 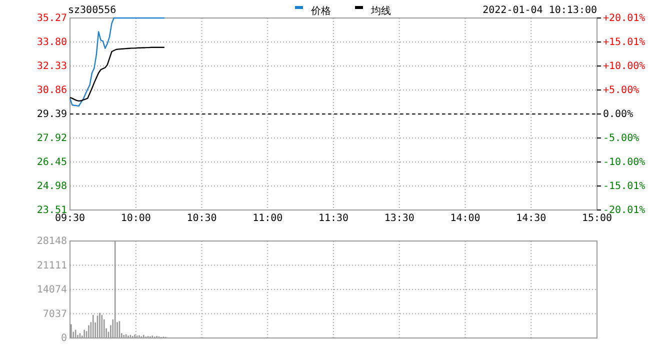 I want to click on legend-label: 价格, so click(x=320, y=11).